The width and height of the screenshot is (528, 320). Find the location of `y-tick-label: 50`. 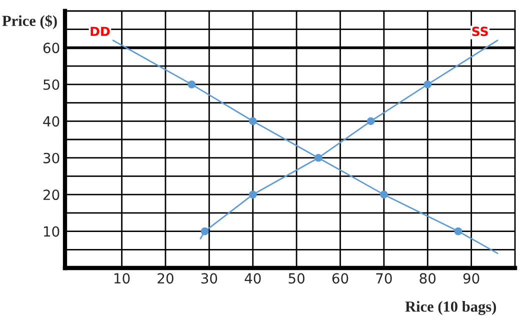

y-tick-label: 50 is located at coordinates (52, 84).